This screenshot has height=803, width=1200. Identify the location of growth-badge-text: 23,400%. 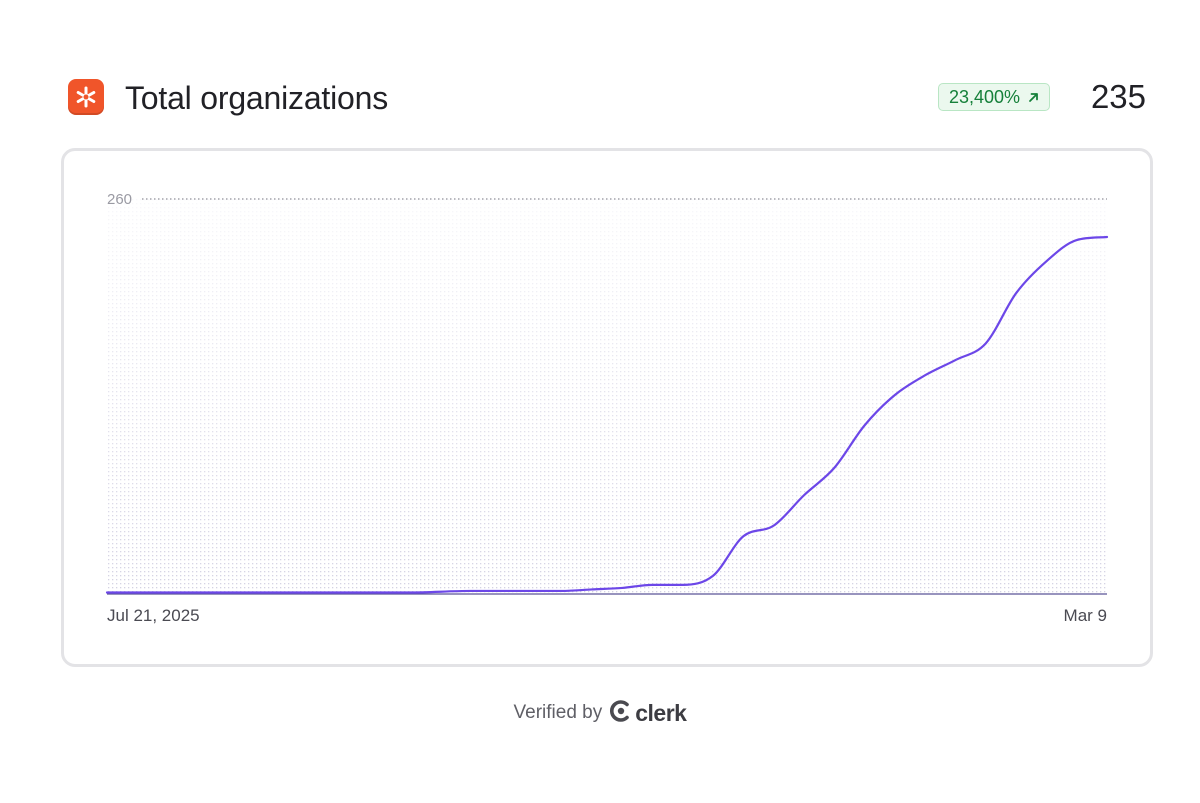
(985, 97).